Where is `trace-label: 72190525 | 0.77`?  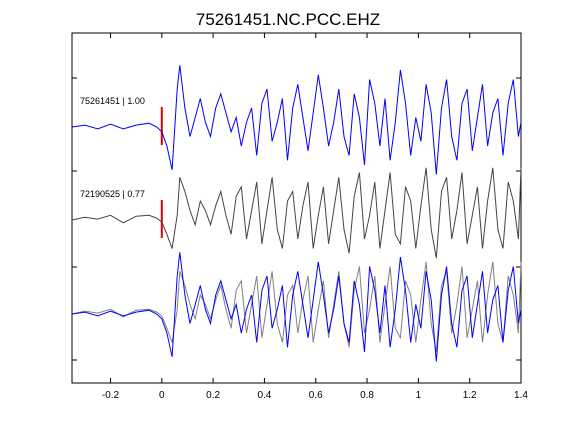
trace-label: 72190525 | 0.77 is located at coordinates (112, 194).